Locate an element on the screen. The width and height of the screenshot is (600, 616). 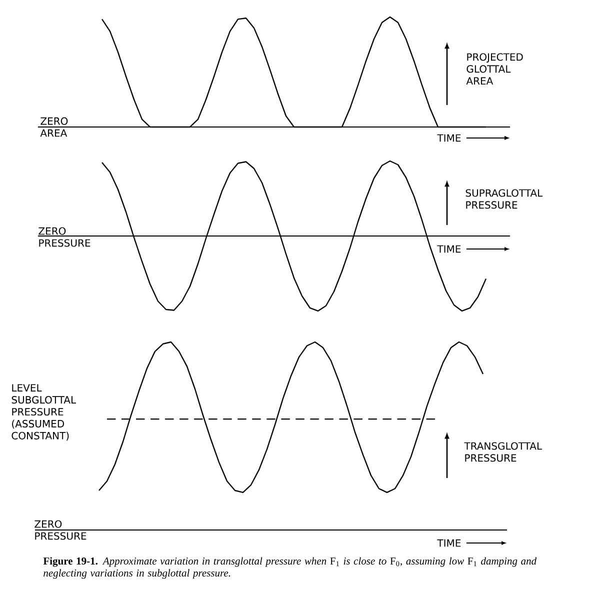
annotation: ZERO AREA is located at coordinates (54, 127).